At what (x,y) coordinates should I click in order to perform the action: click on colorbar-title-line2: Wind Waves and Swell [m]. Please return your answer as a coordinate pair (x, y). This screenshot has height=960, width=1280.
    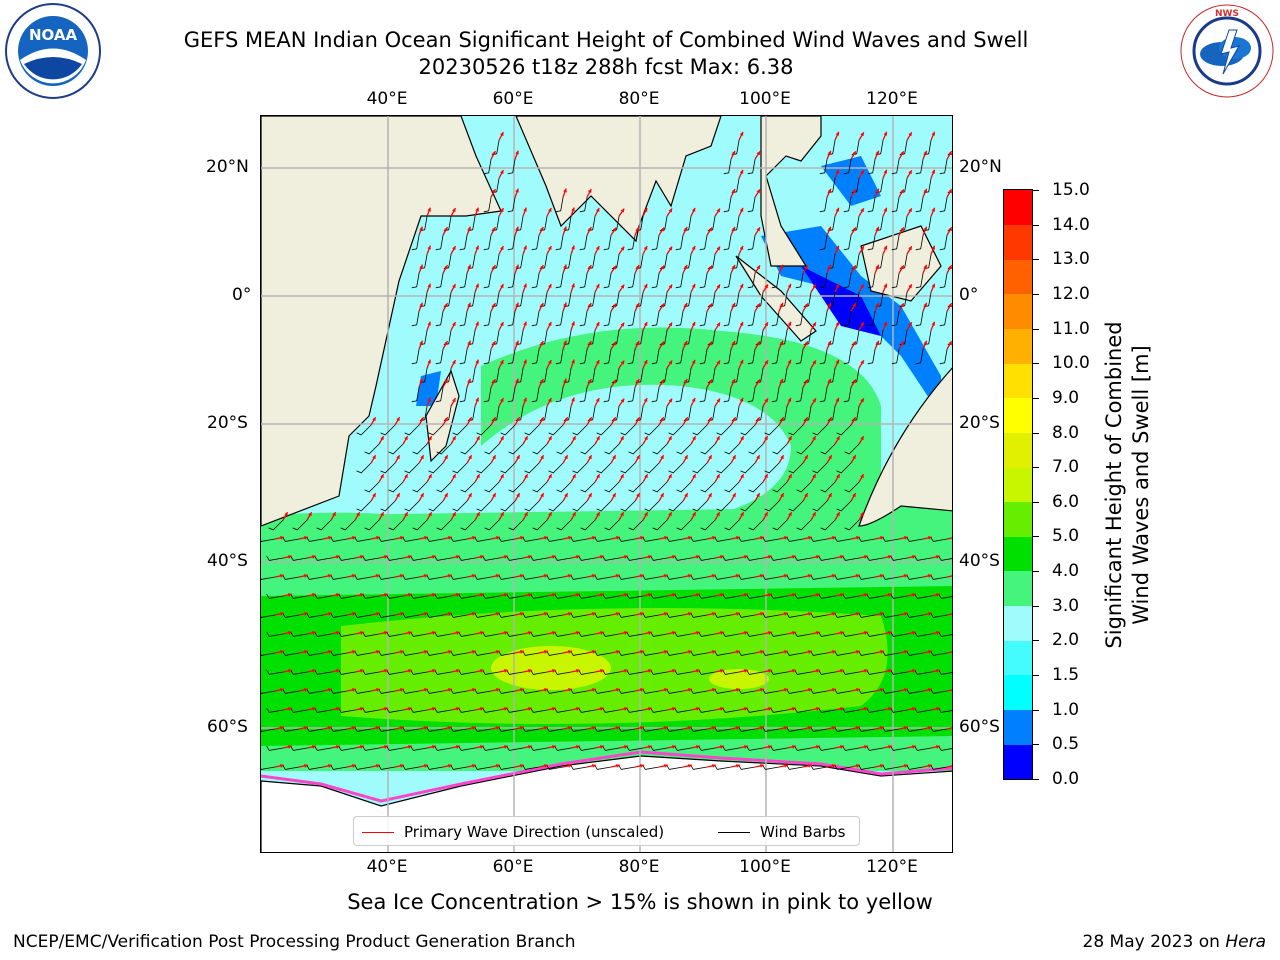
    Looking at the image, I should click on (1141, 485).